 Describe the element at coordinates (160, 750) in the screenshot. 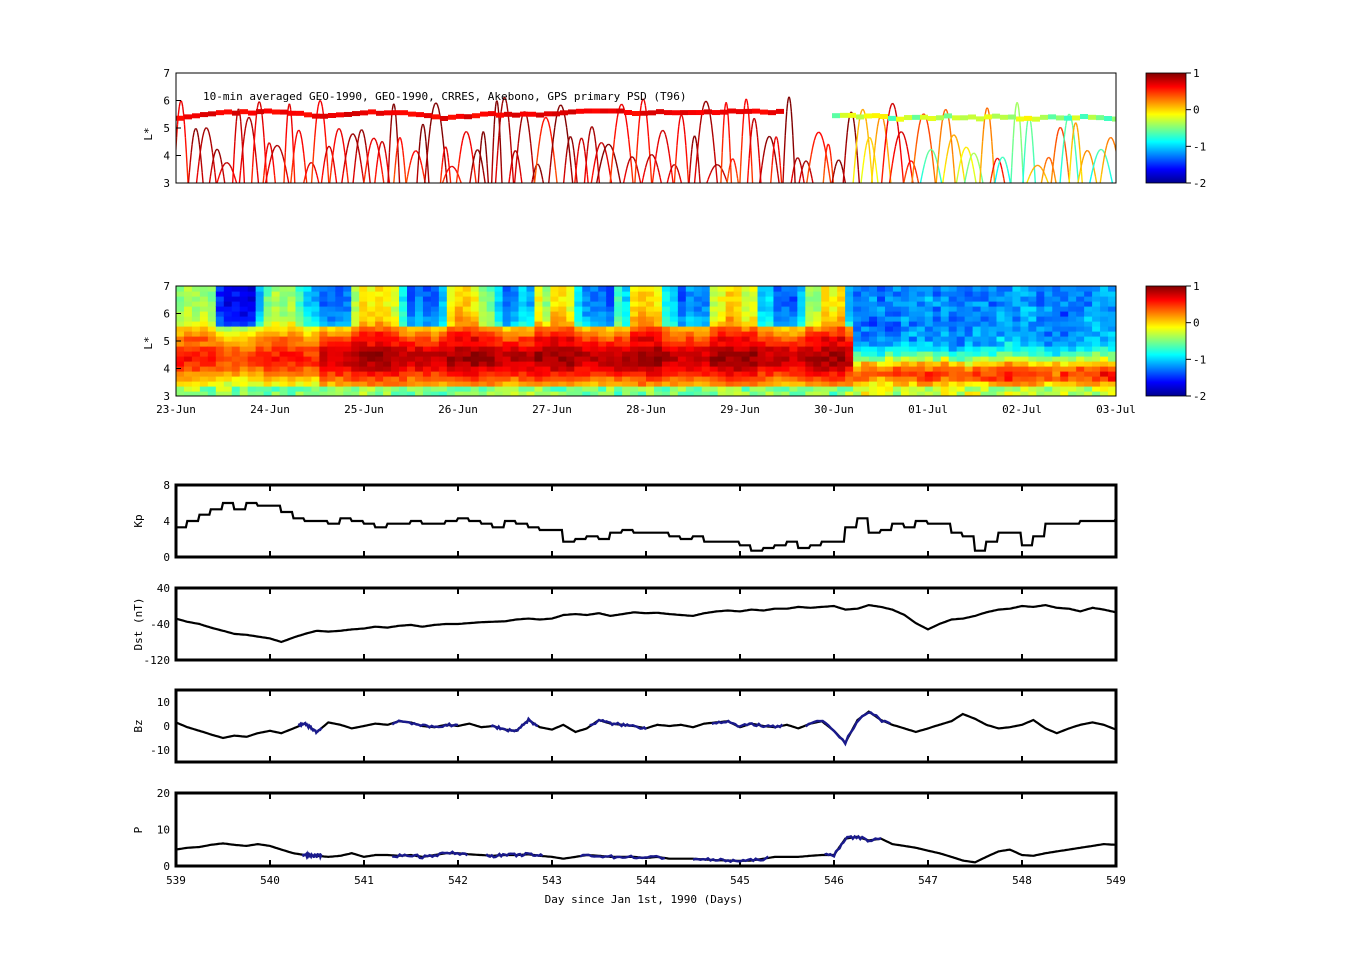

I see `ytick-label: -10` at that location.